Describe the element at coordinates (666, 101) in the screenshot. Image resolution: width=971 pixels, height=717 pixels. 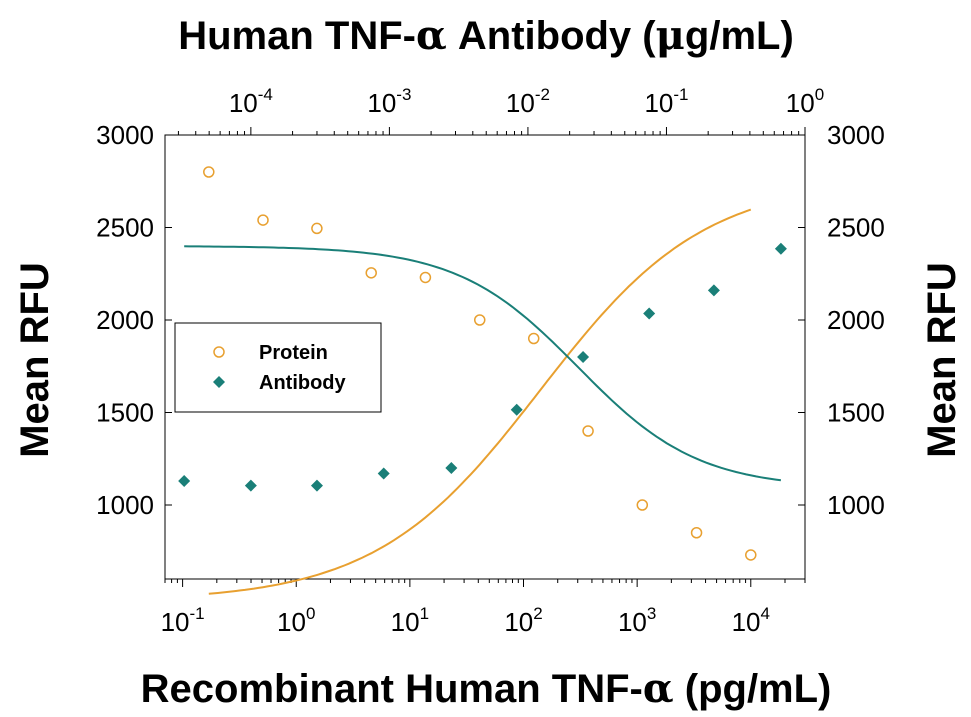
I see `top-x-tick-label: 10⁻¹` at that location.